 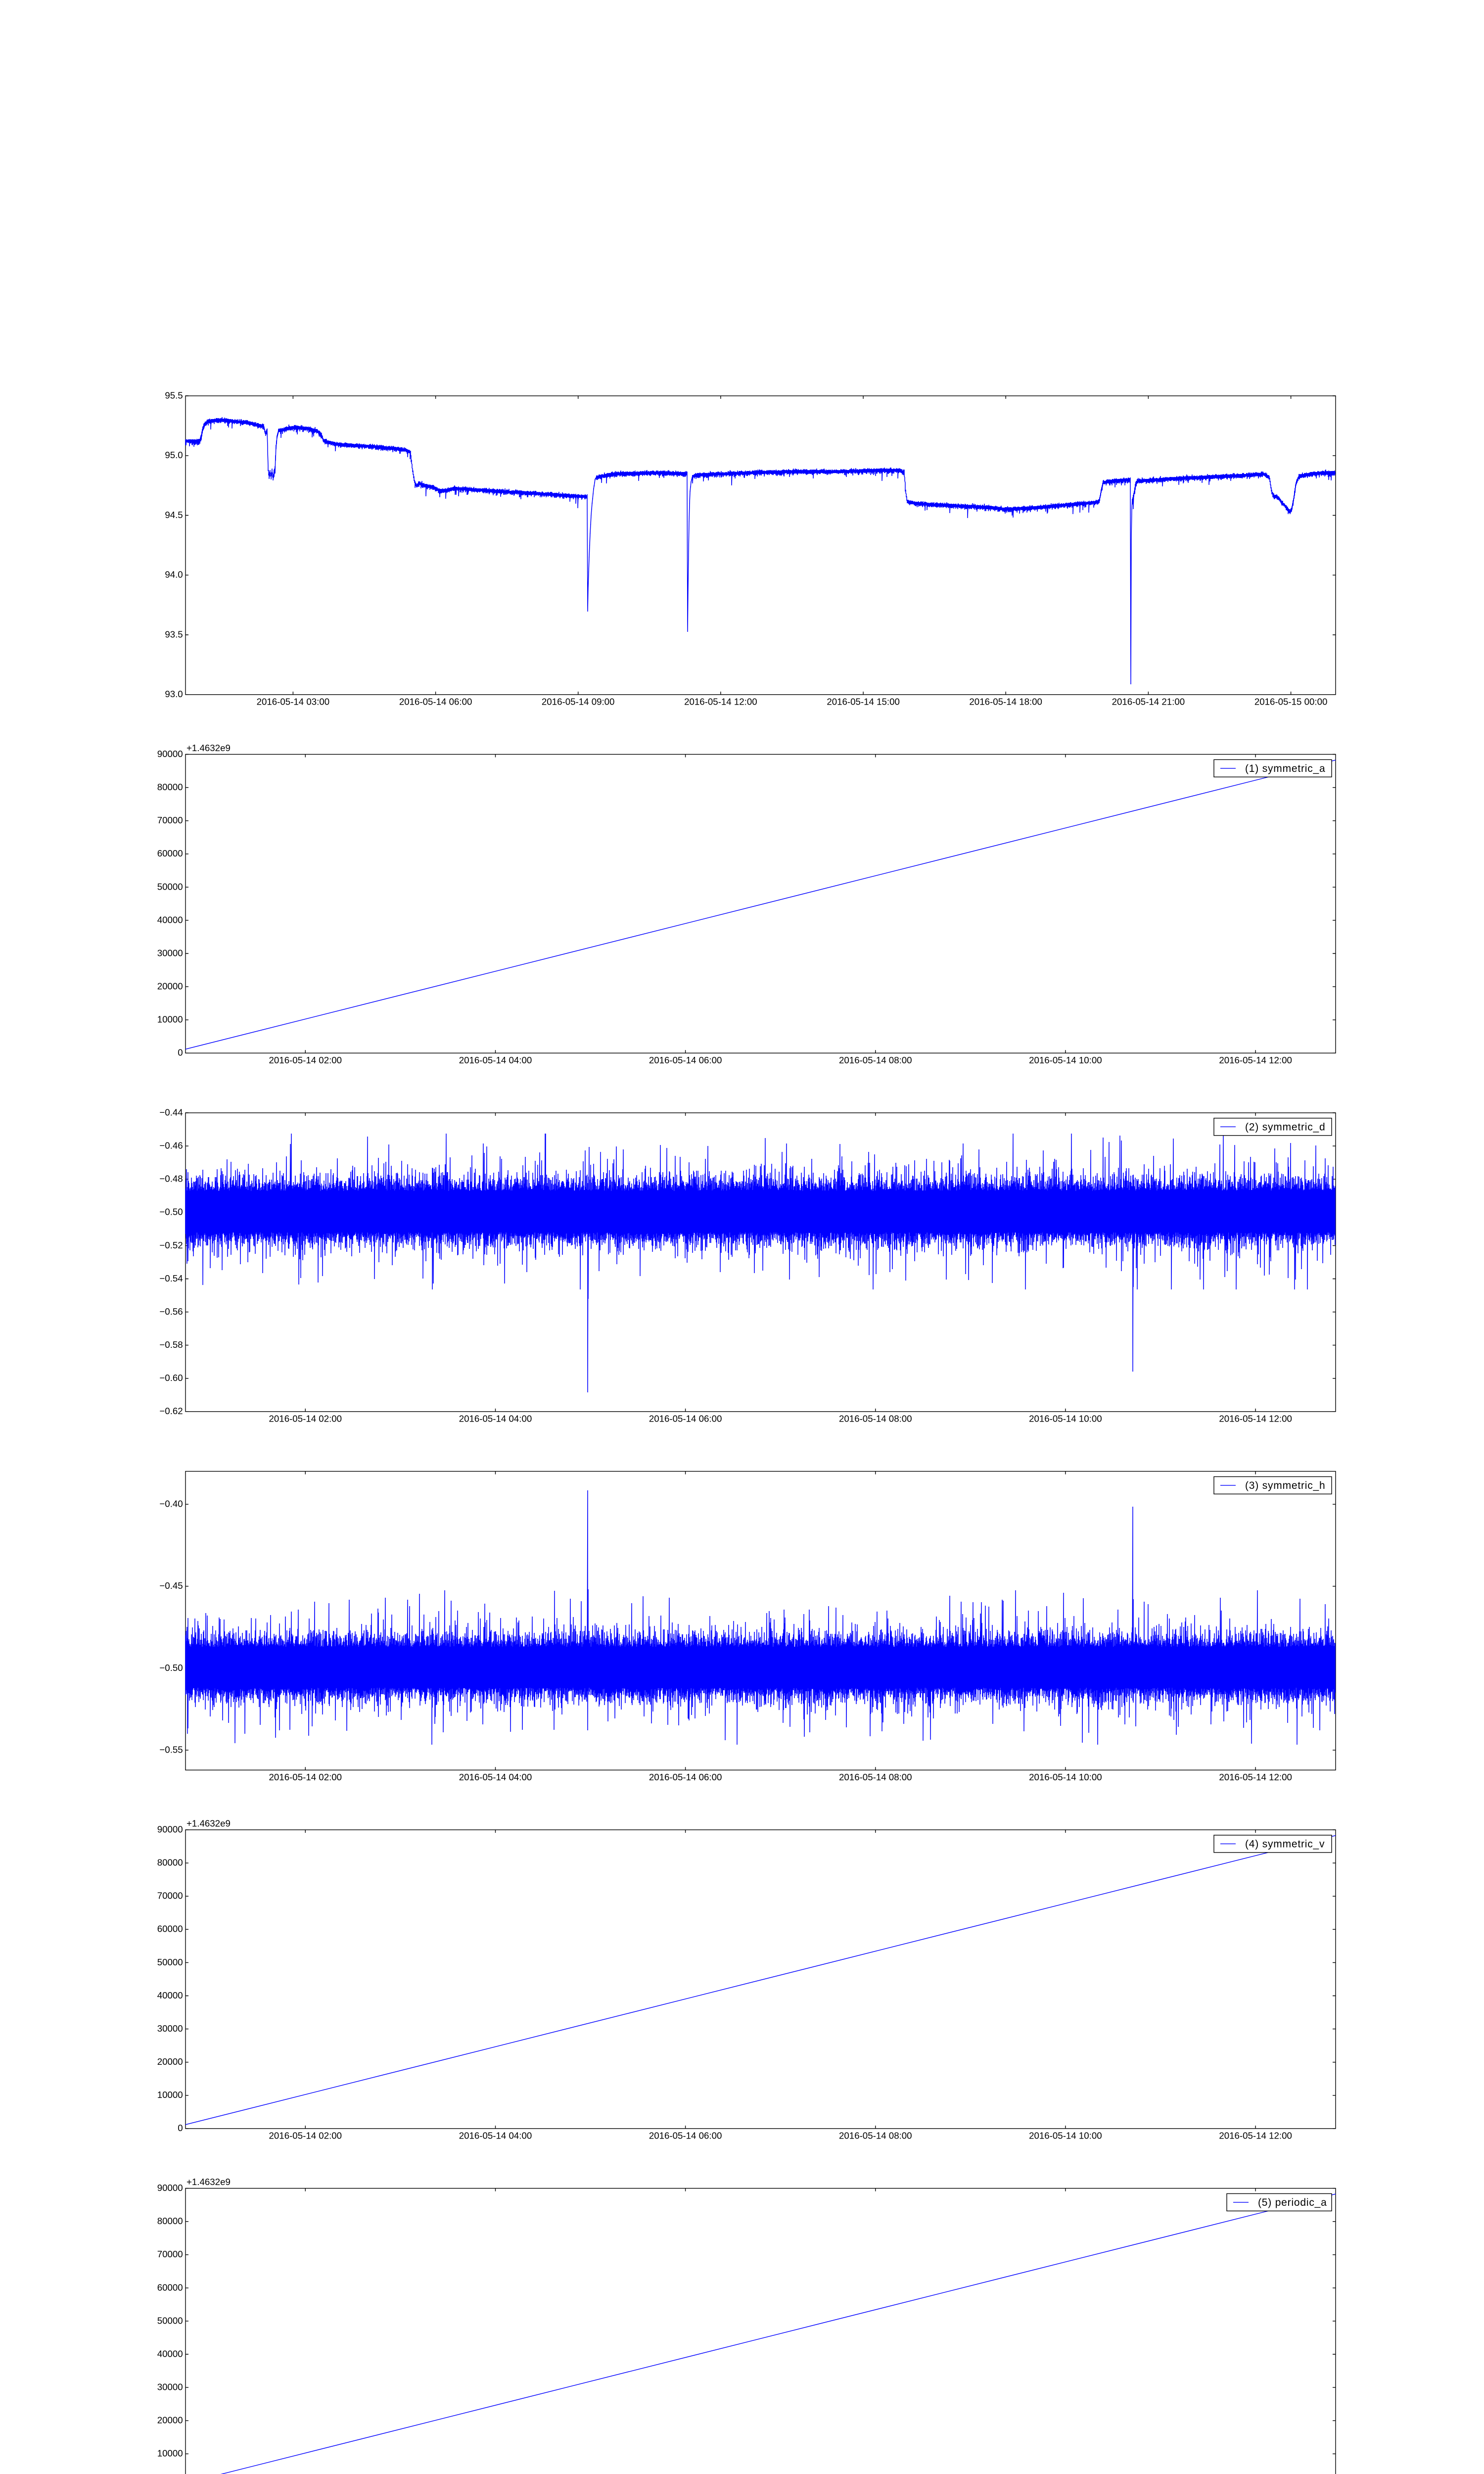 I want to click on svg-text: 94.5, so click(x=174, y=515).